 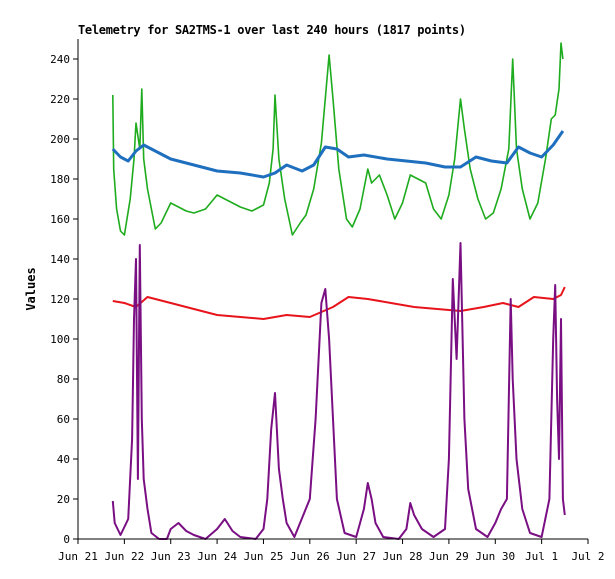 What do you see at coordinates (171, 556) in the screenshot?
I see `x-tick-label: Jun 23` at bounding box center [171, 556].